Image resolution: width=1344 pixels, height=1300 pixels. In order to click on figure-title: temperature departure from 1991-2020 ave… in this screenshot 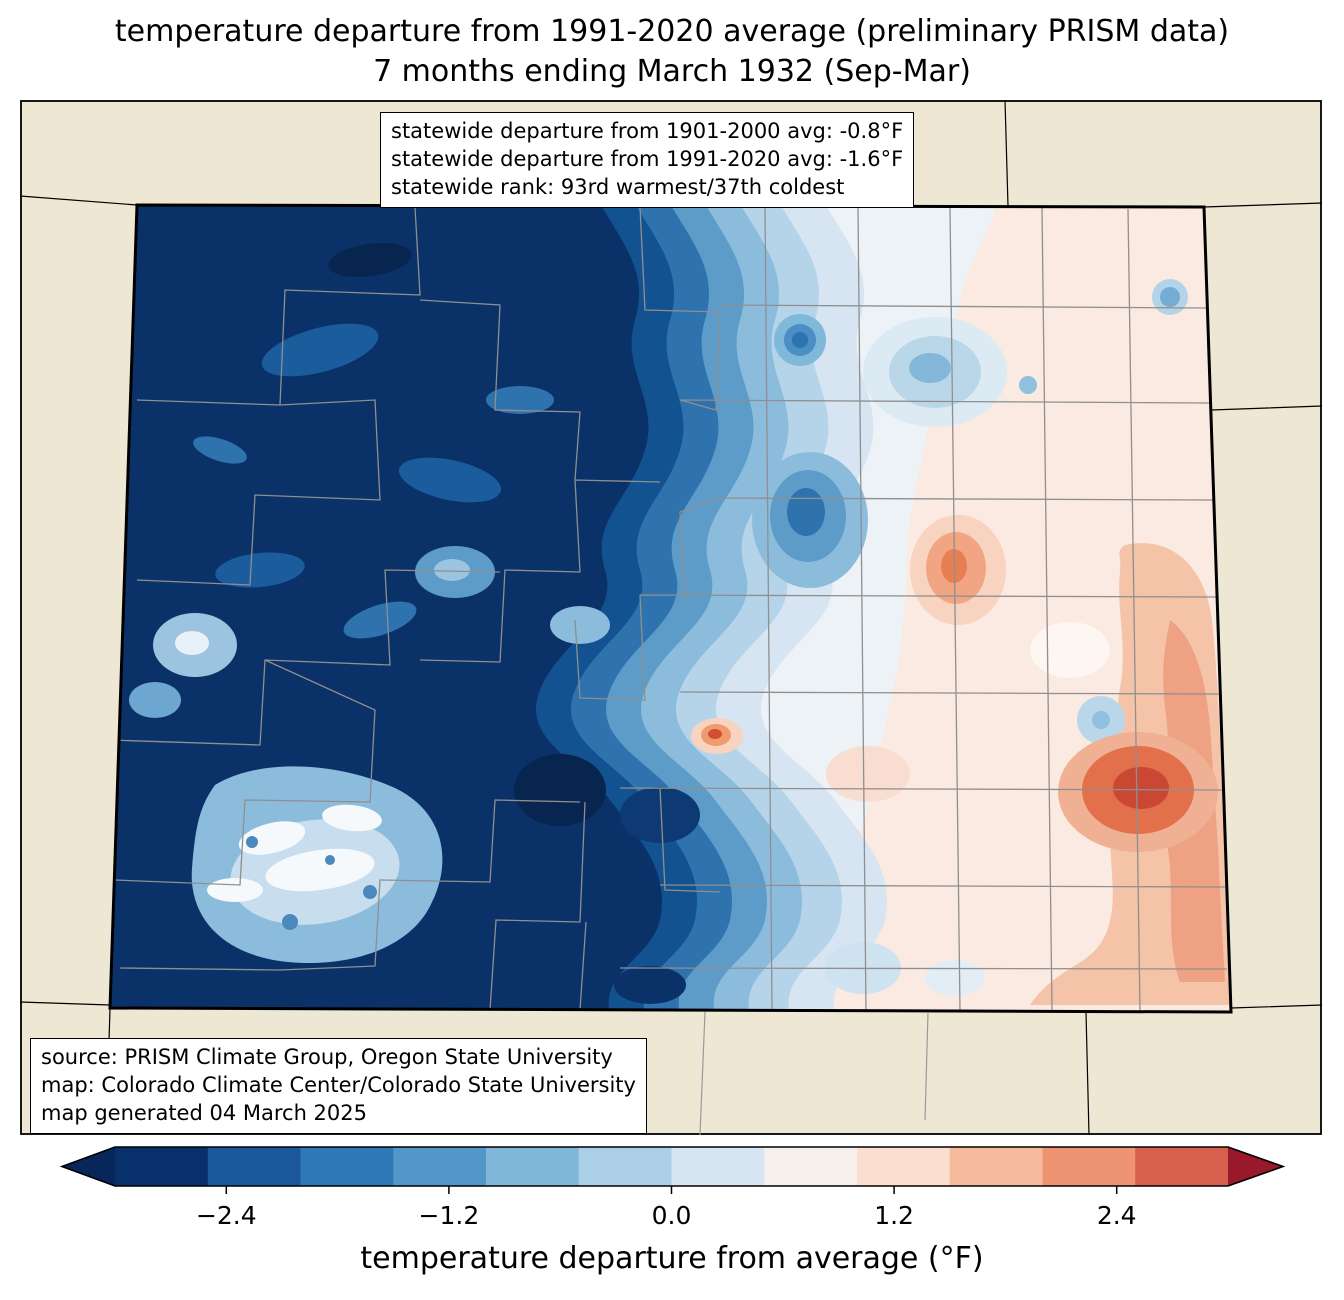, I will do `click(672, 51)`.